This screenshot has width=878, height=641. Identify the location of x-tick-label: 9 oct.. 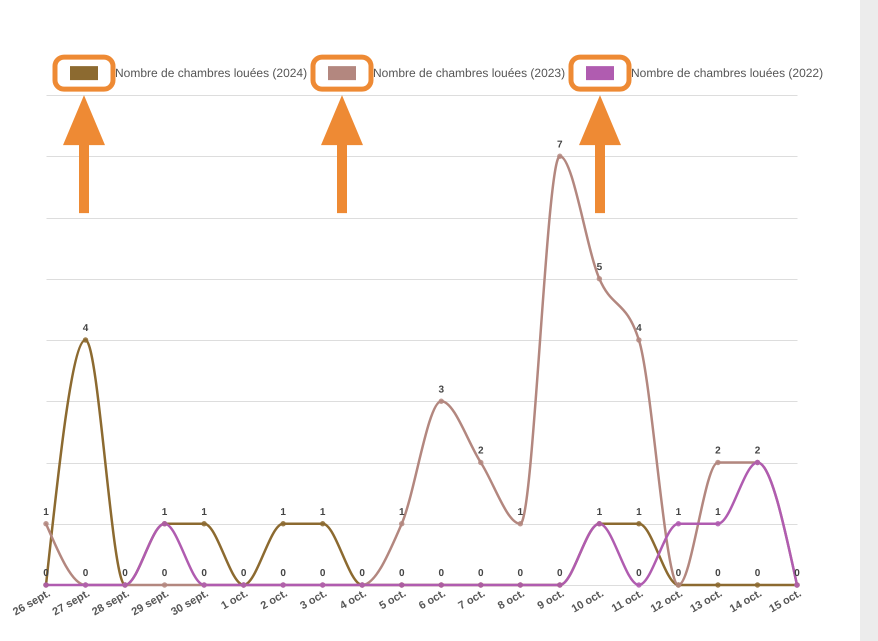
(550, 600).